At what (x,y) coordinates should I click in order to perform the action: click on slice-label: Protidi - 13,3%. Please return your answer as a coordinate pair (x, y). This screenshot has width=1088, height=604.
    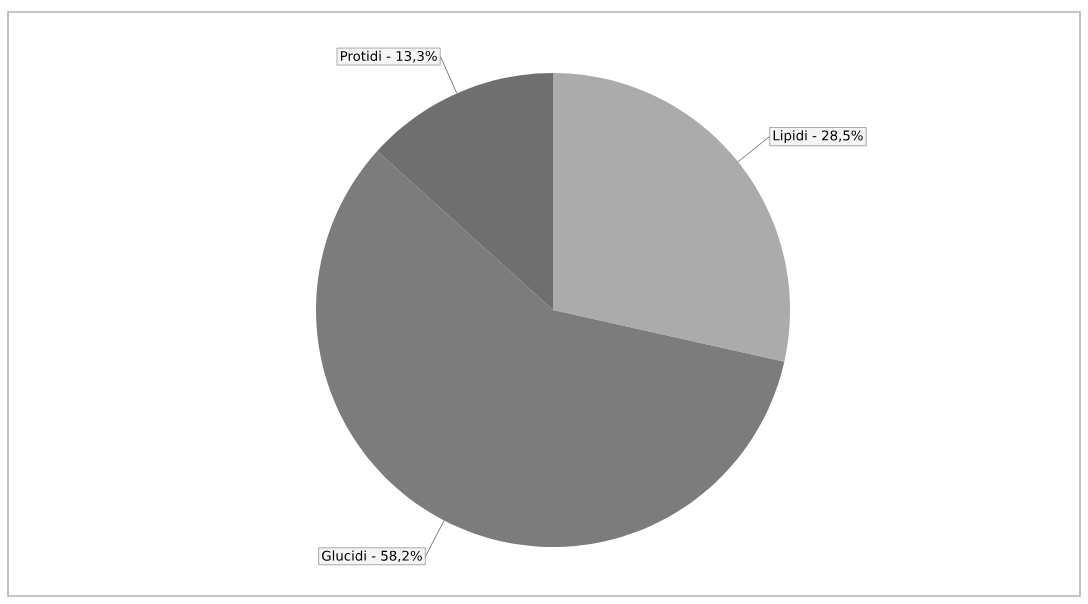
    Looking at the image, I should click on (388, 56).